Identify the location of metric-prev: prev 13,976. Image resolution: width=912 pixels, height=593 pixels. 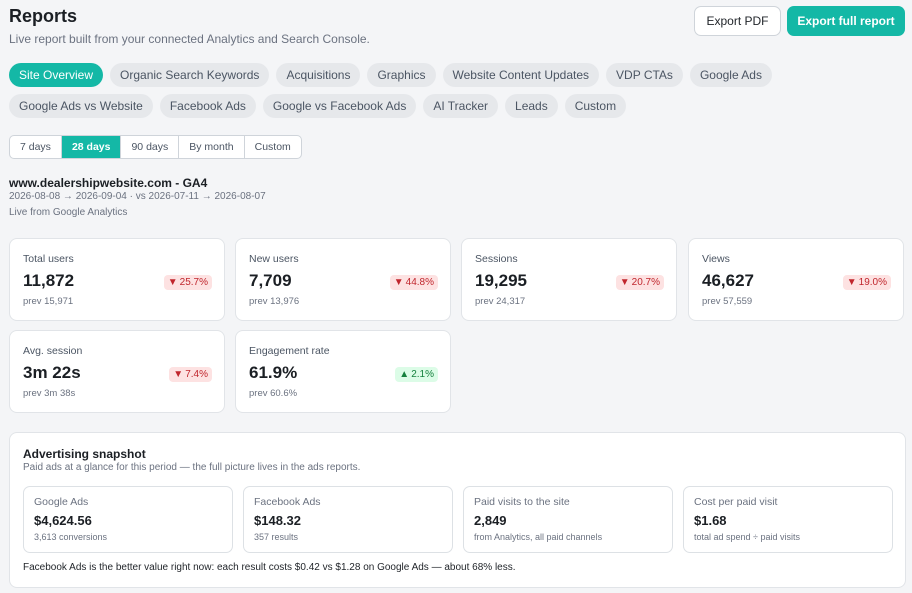
(274, 301).